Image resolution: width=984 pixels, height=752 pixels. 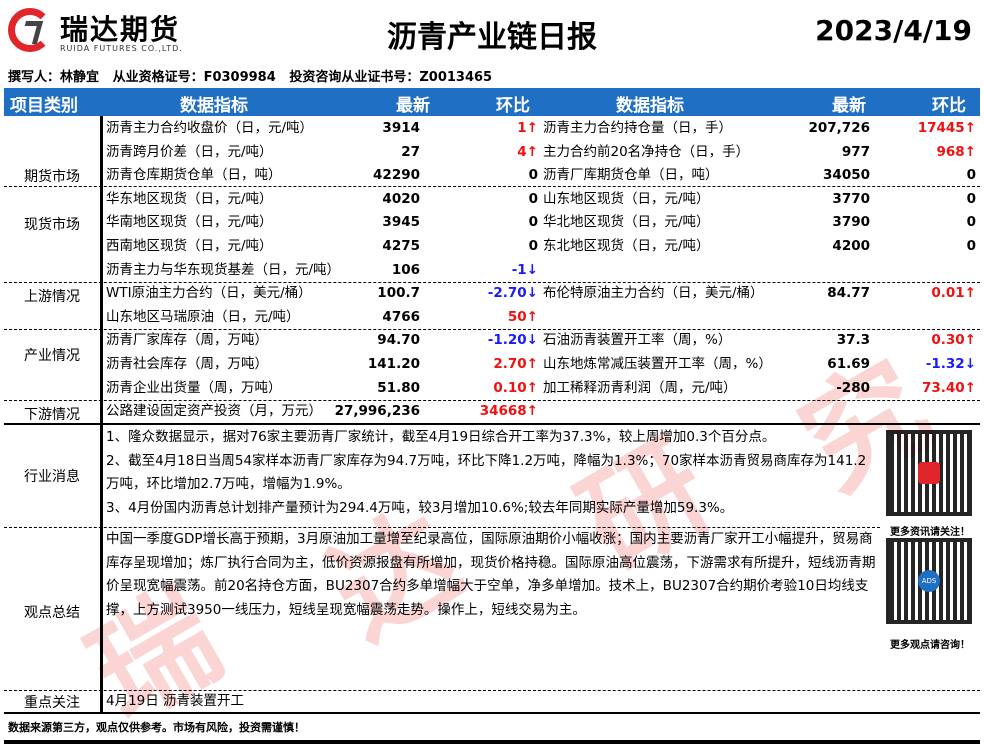 I want to click on table-row: 沥青主力合约持仓量（日，手） 207,726 17445↑, so click(x=492, y=129).